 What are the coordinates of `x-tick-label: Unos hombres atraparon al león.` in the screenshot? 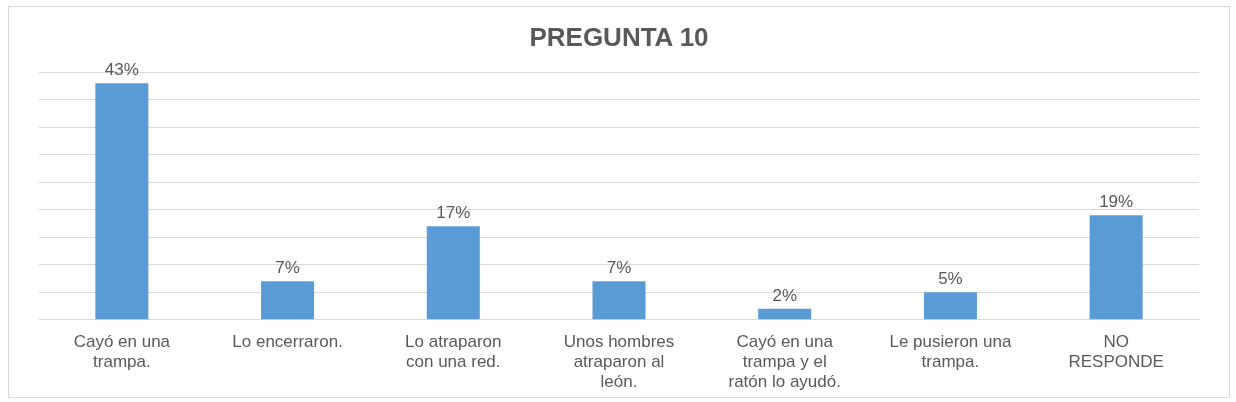 It's located at (619, 361).